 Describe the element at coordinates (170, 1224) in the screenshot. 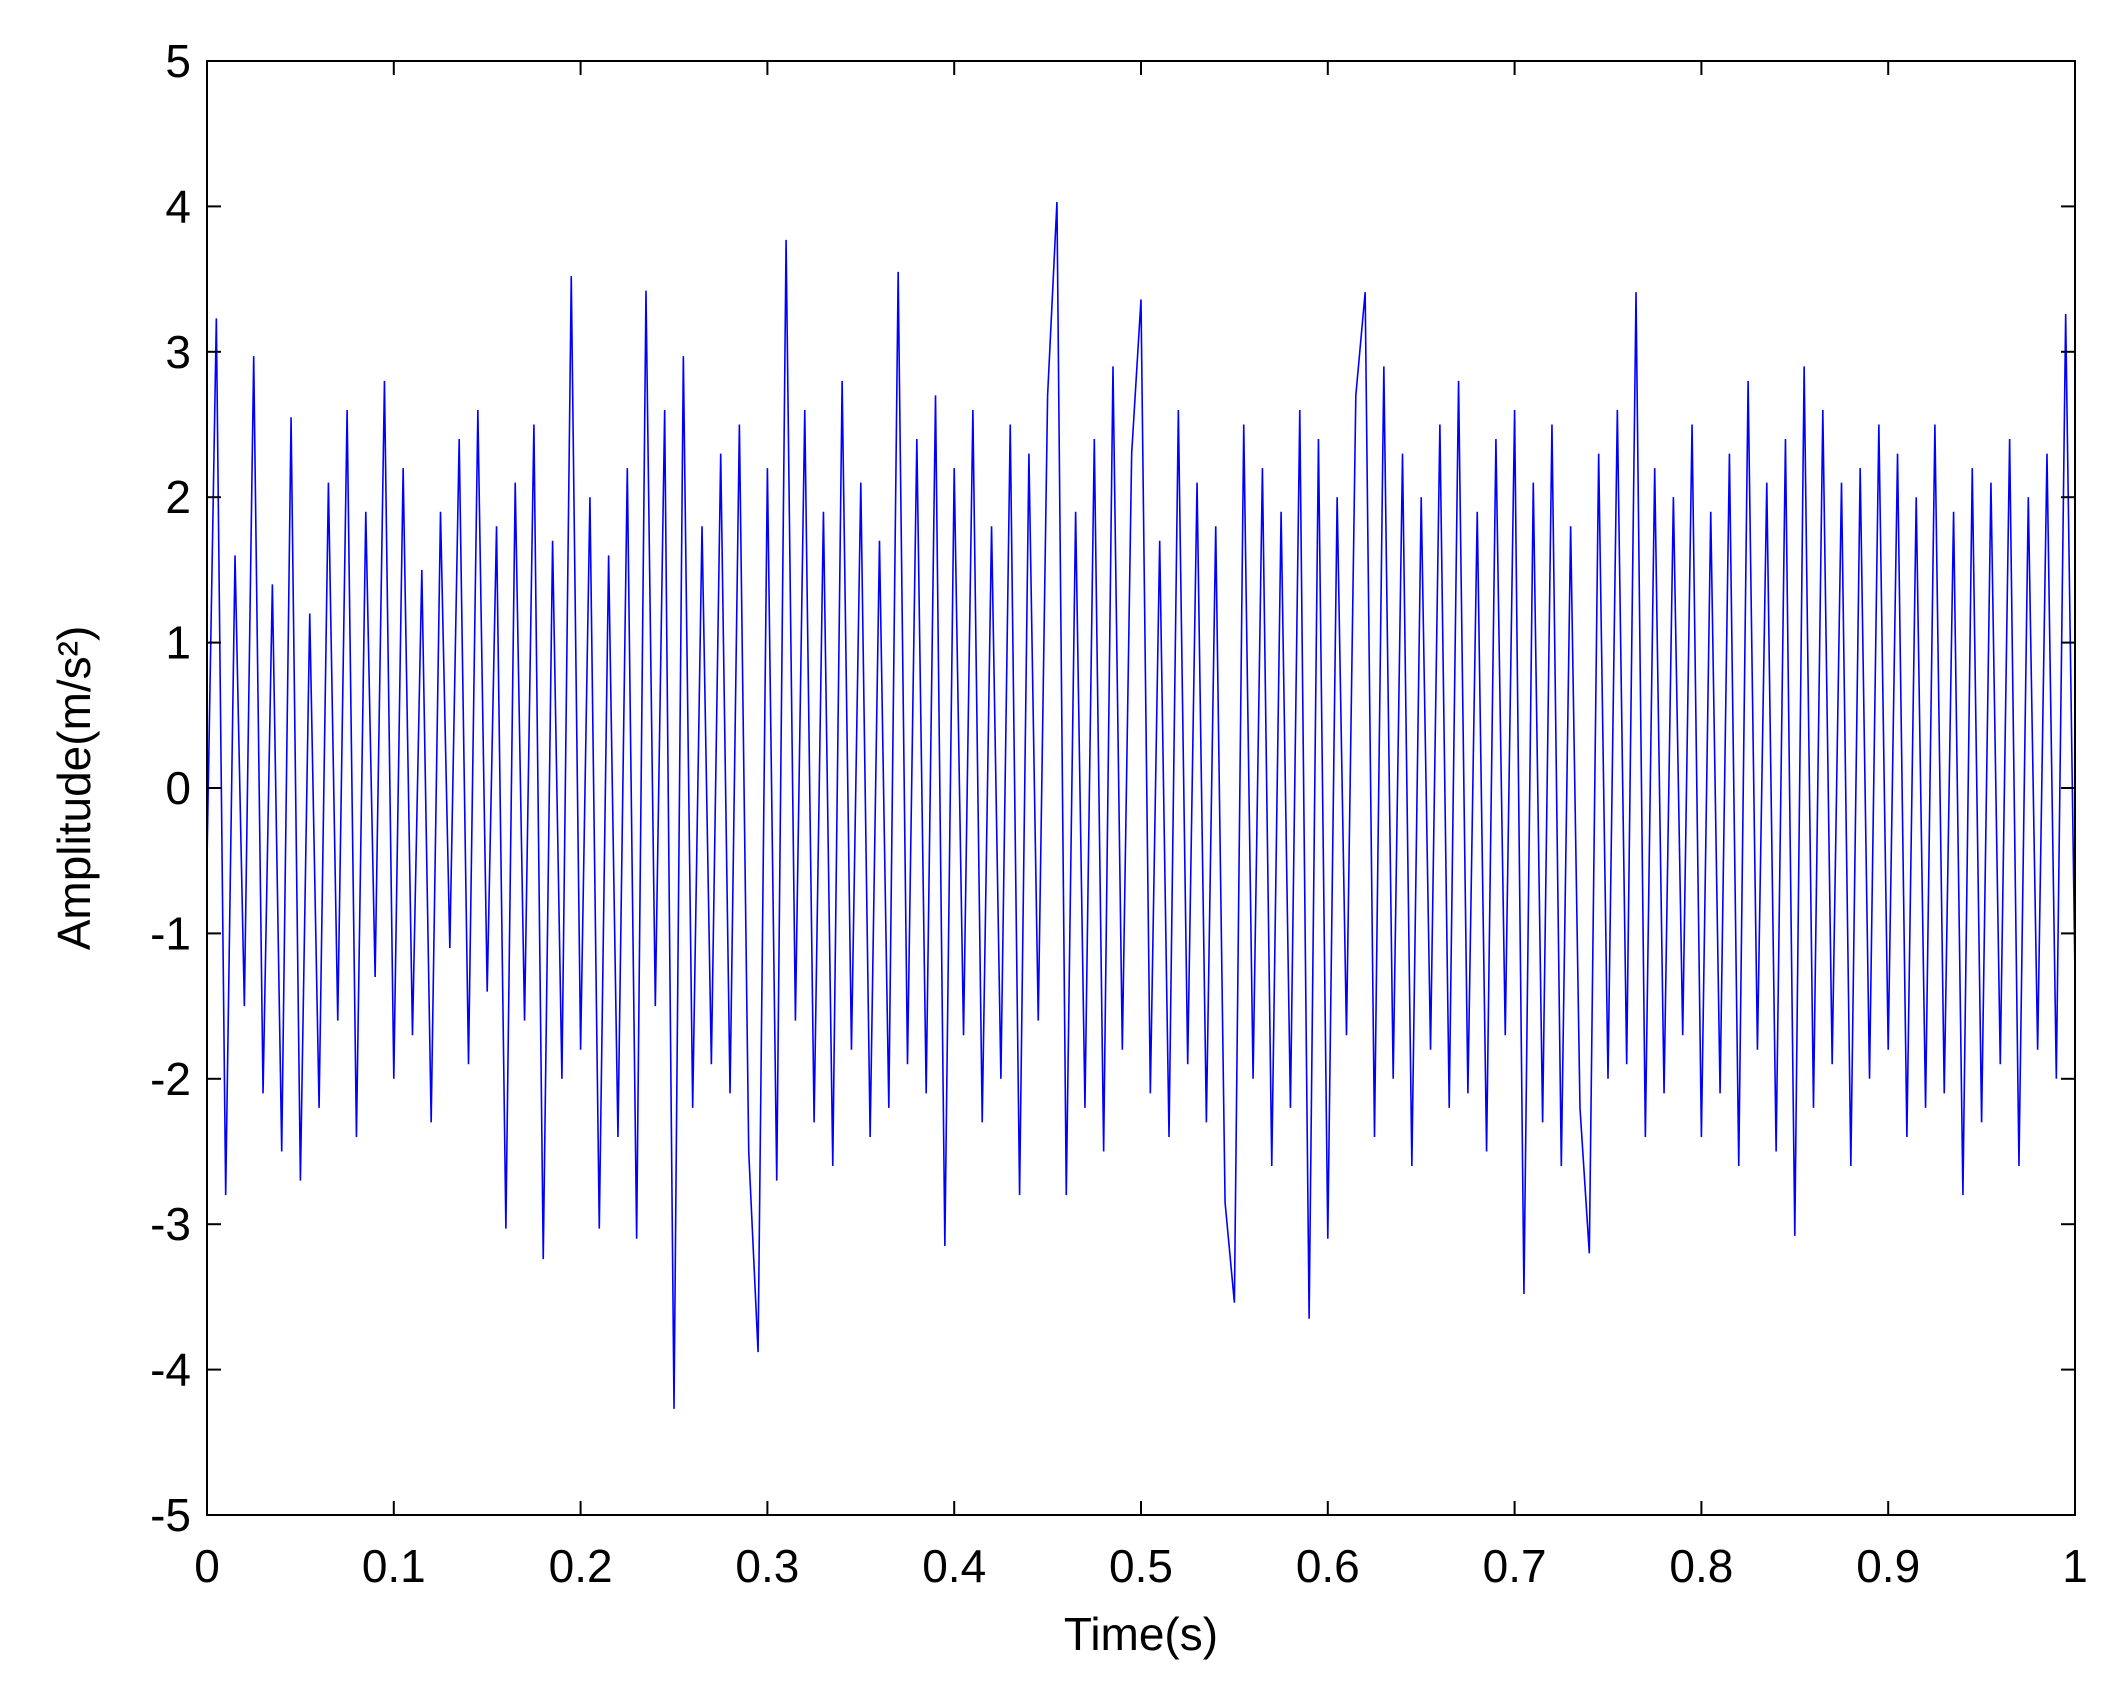

I see `y-tick-label: -3` at that location.